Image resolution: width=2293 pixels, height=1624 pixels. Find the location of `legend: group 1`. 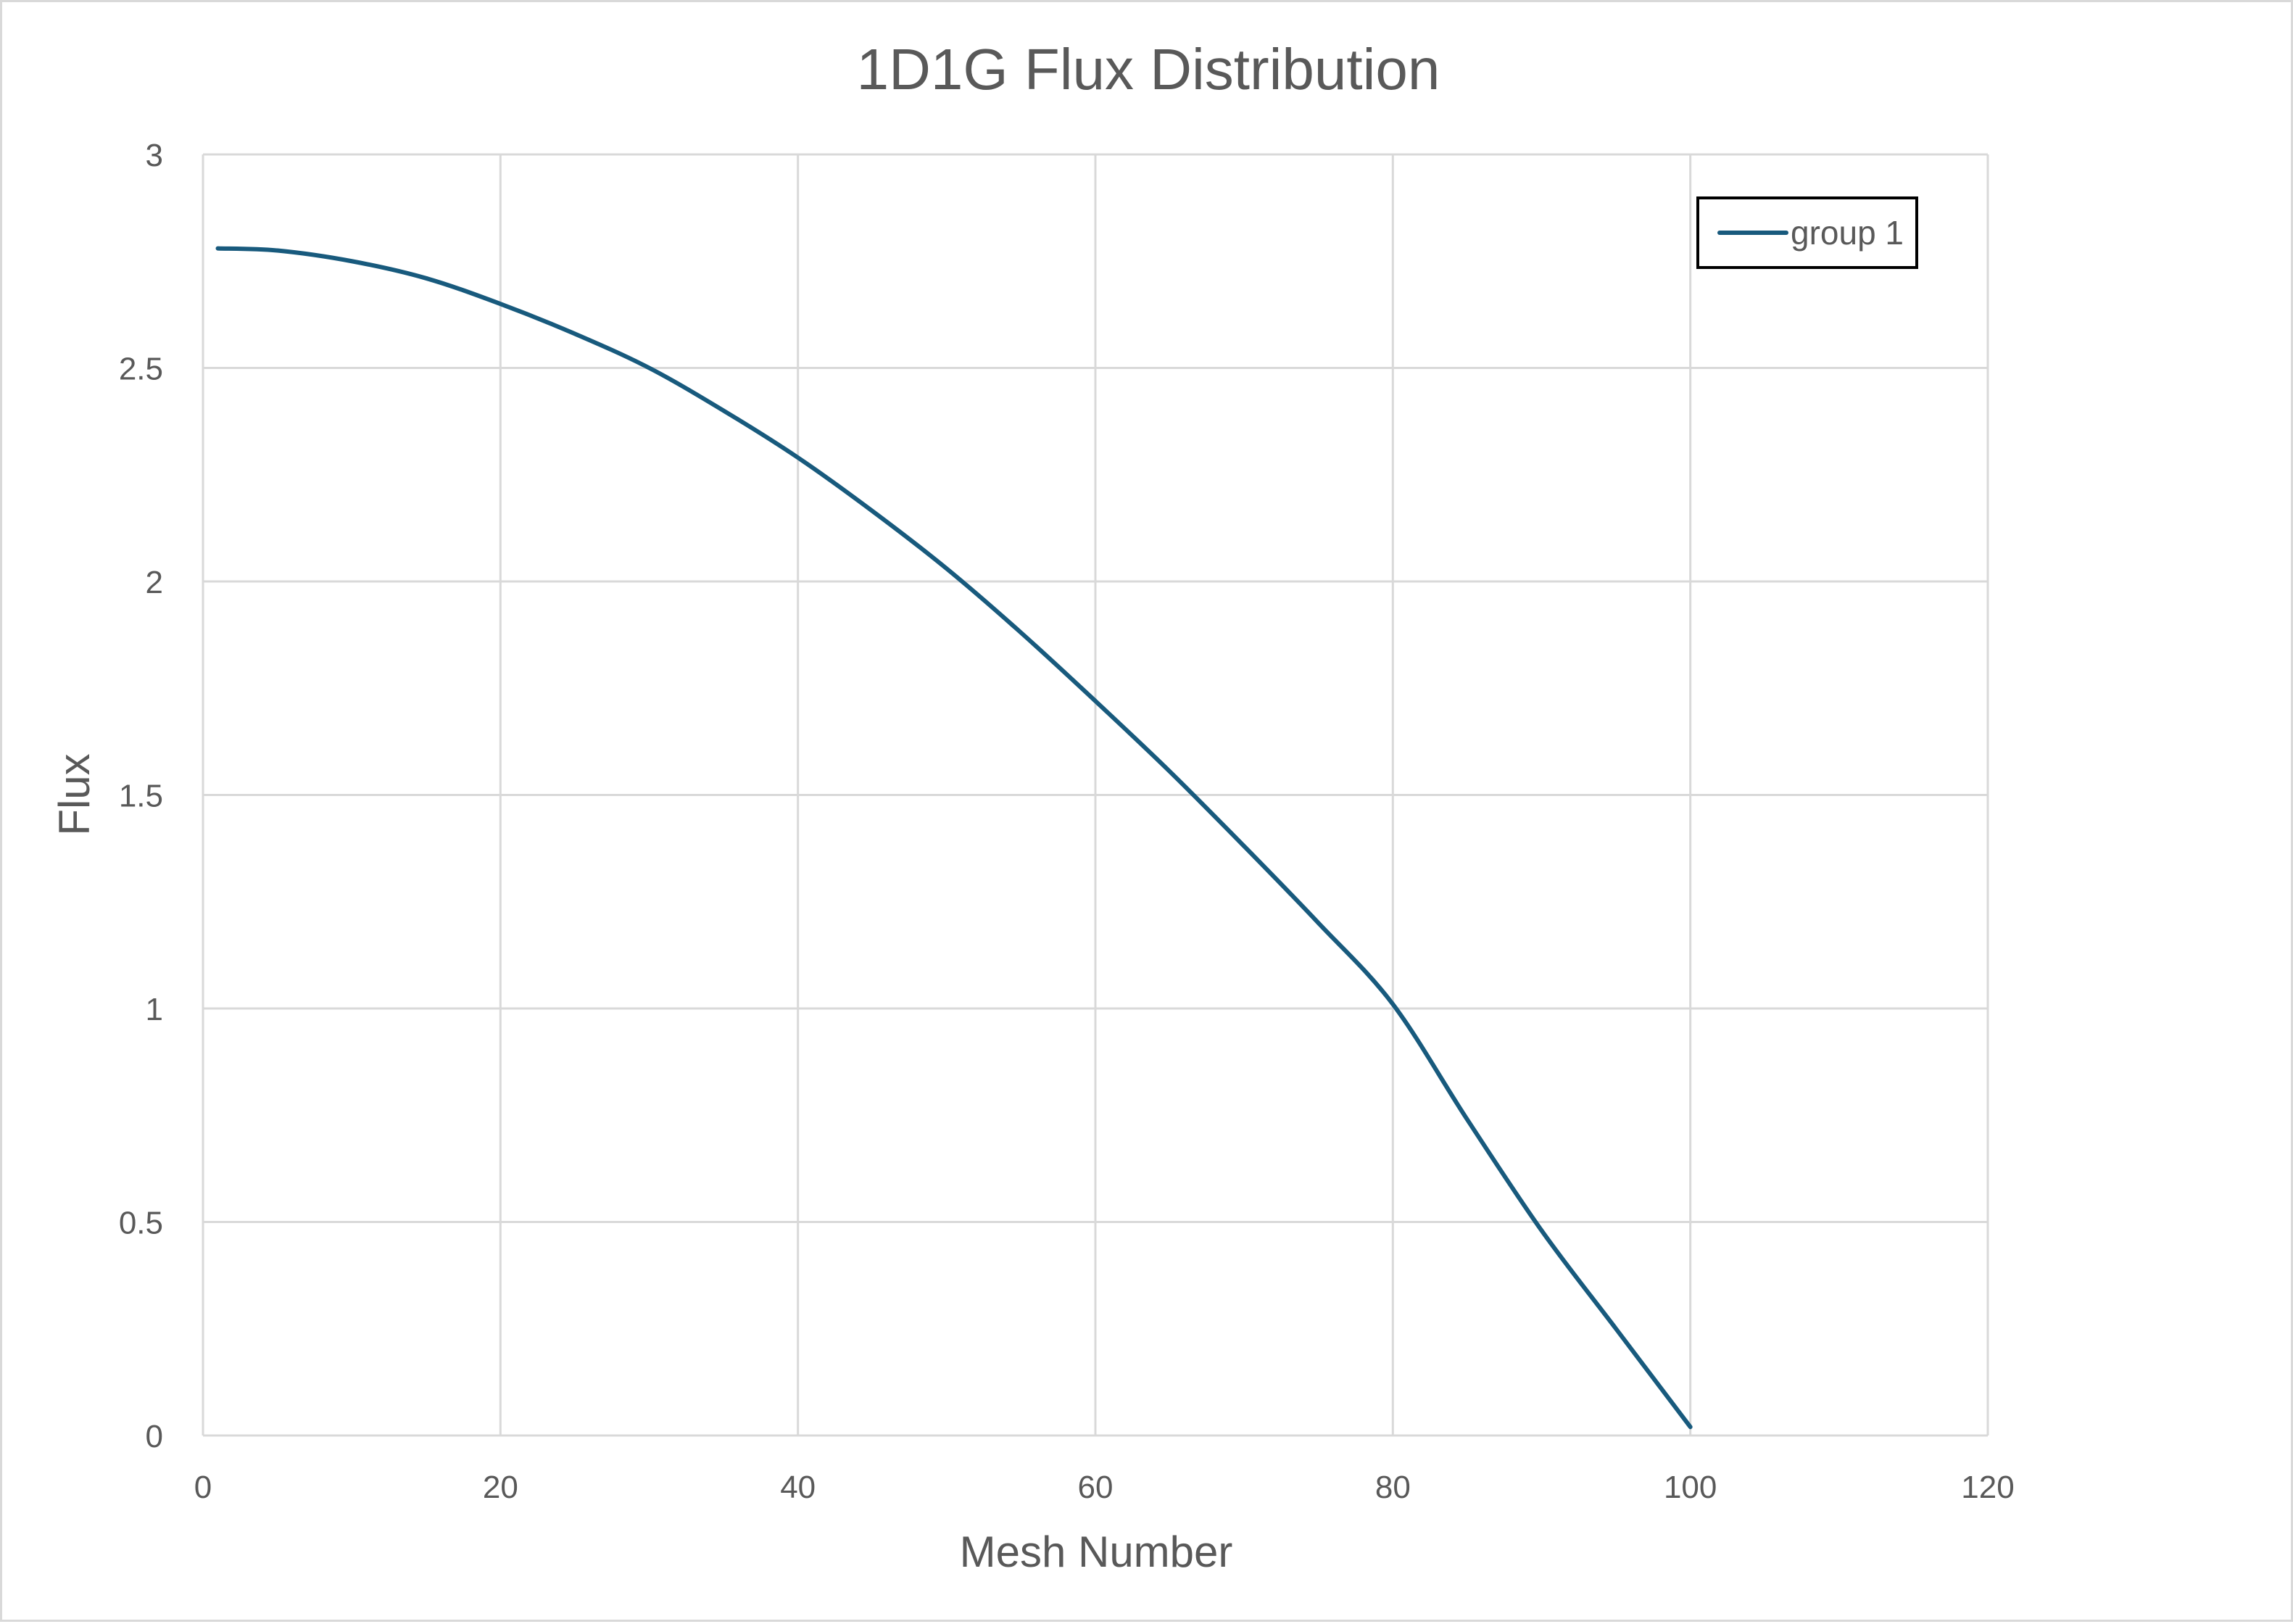

legend: group 1 is located at coordinates (1807, 233).